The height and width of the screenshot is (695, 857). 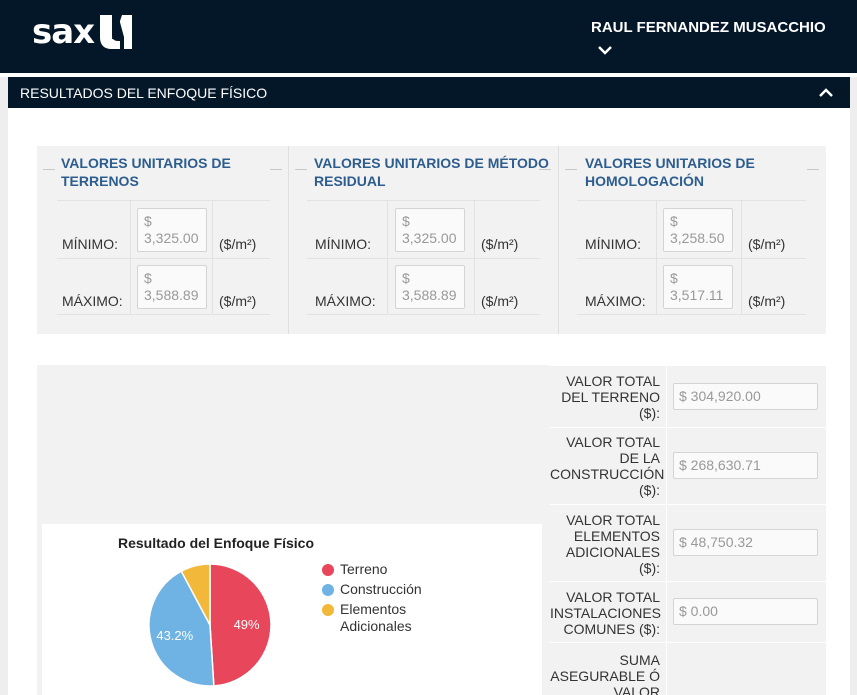 I want to click on total-construccion-input: $ 268,630.71, so click(x=745, y=465).